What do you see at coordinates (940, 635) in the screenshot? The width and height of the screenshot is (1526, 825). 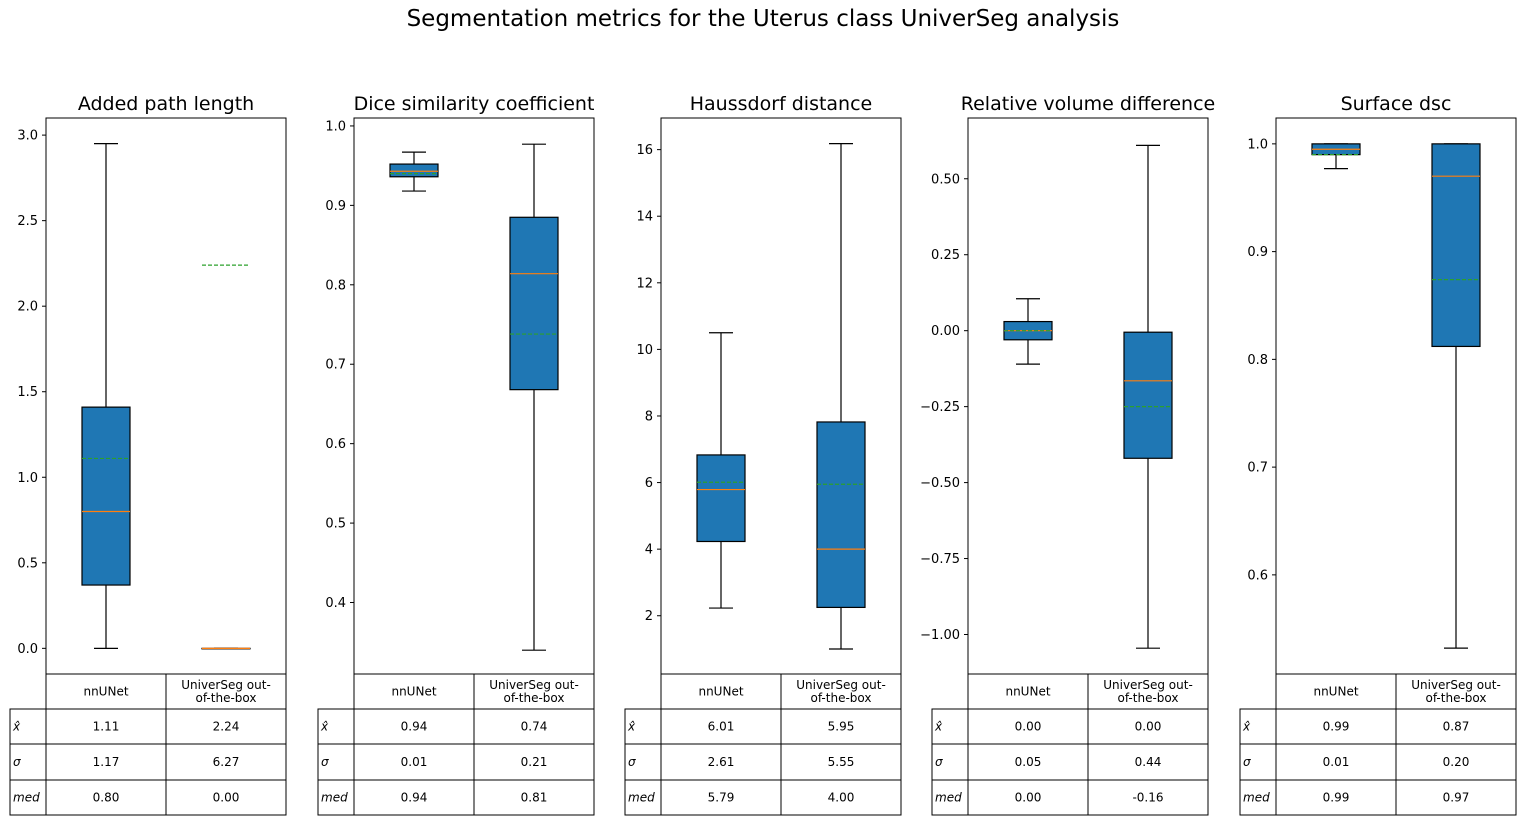 I see `y-tick-label: −1.00` at bounding box center [940, 635].